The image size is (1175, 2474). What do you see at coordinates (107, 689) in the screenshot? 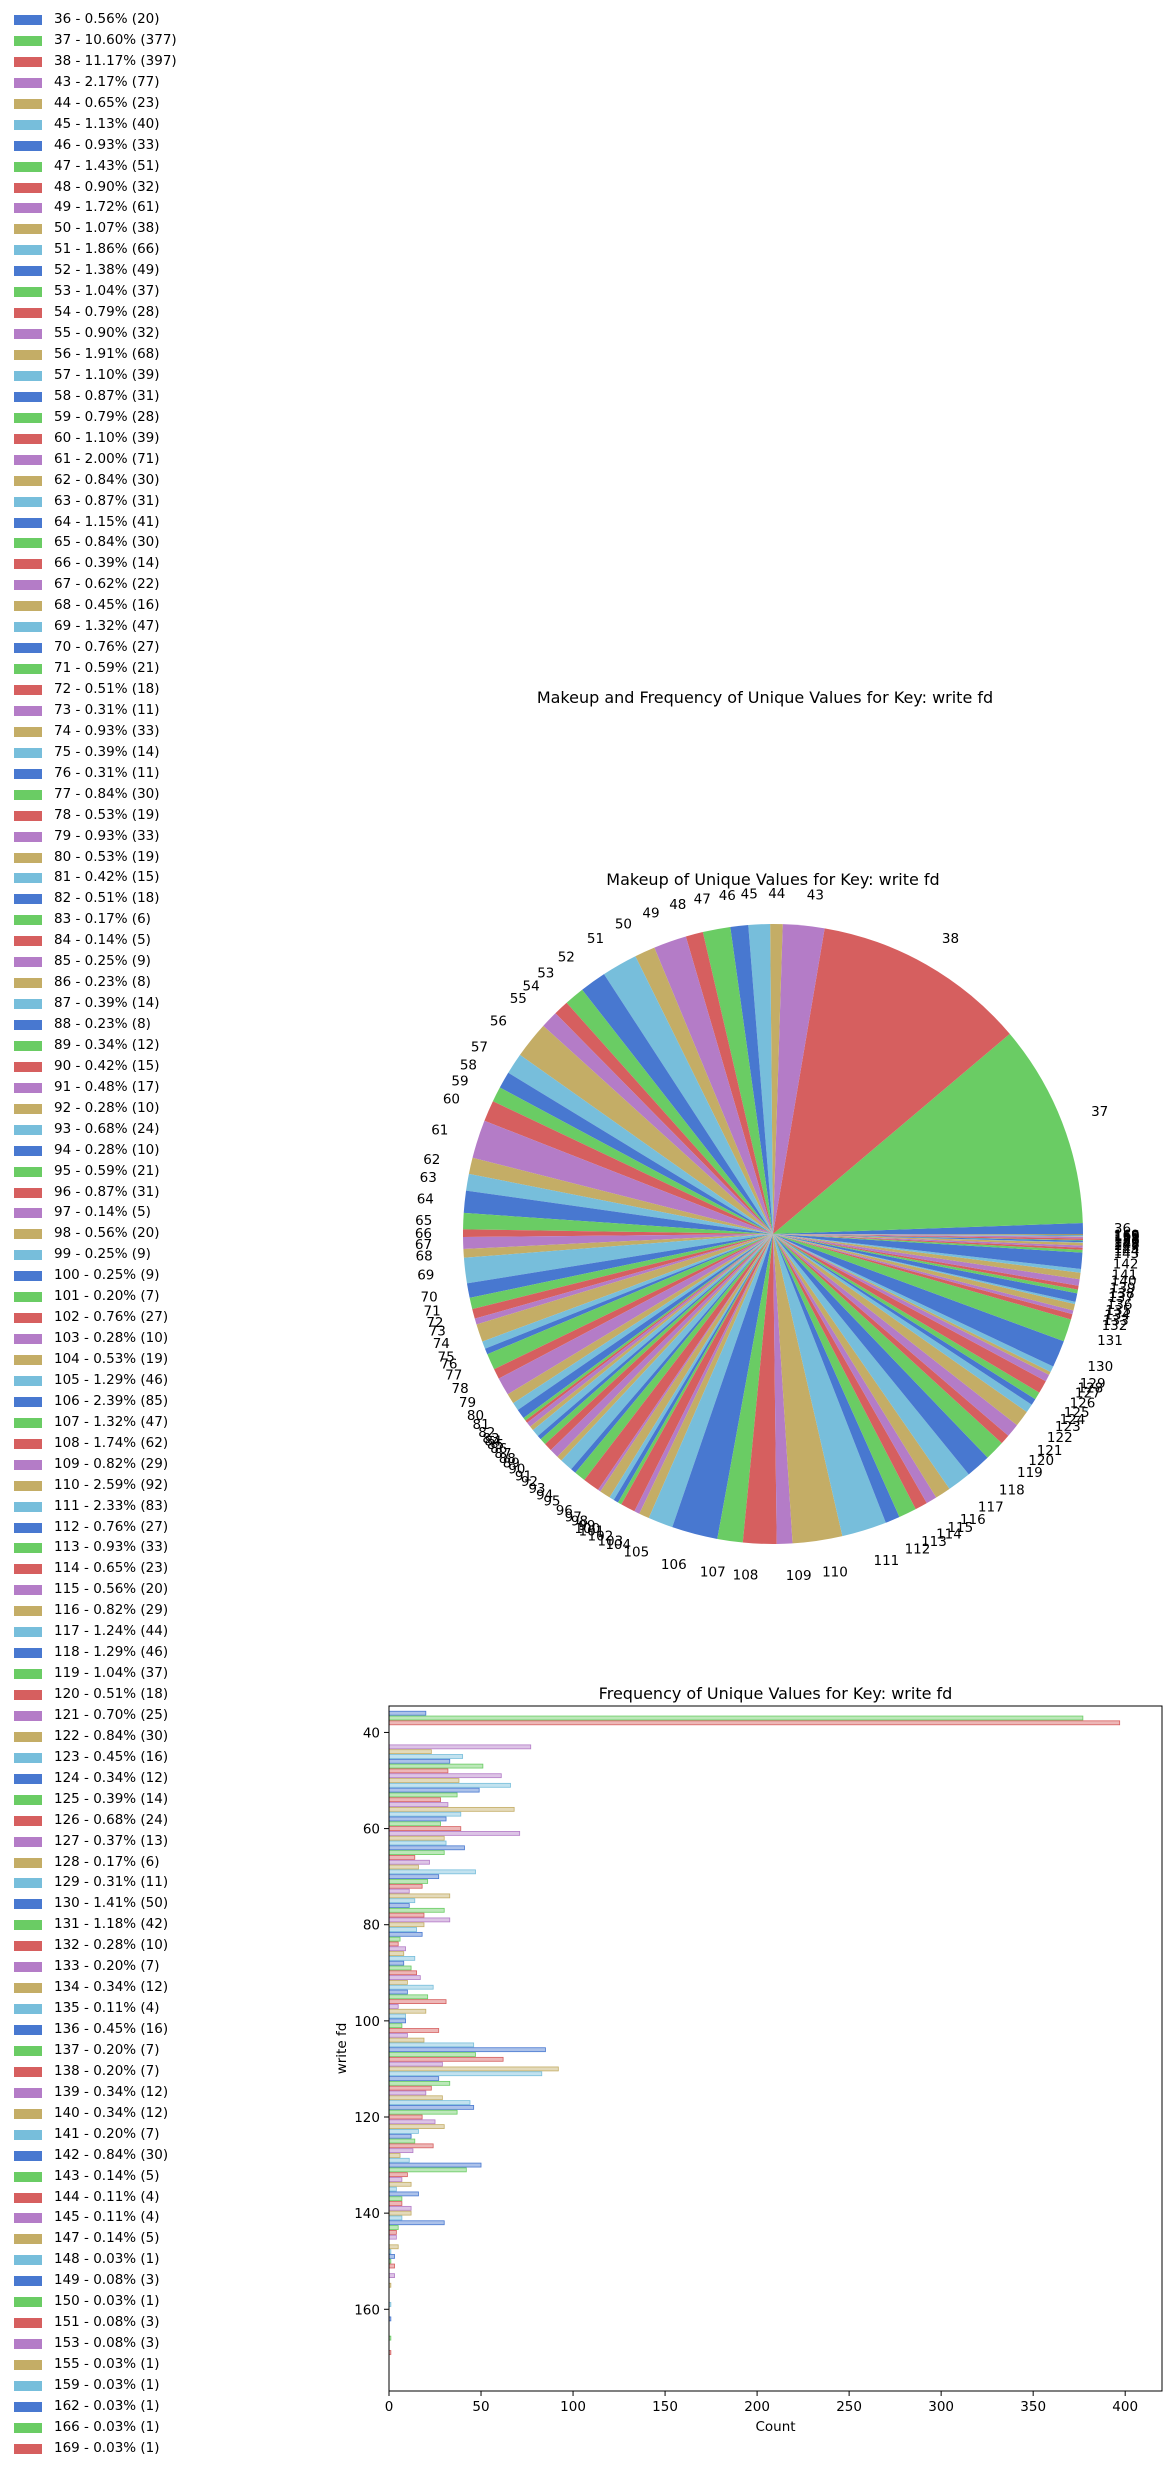
I see `legend-label: 72 - 0.51% (18)` at bounding box center [107, 689].